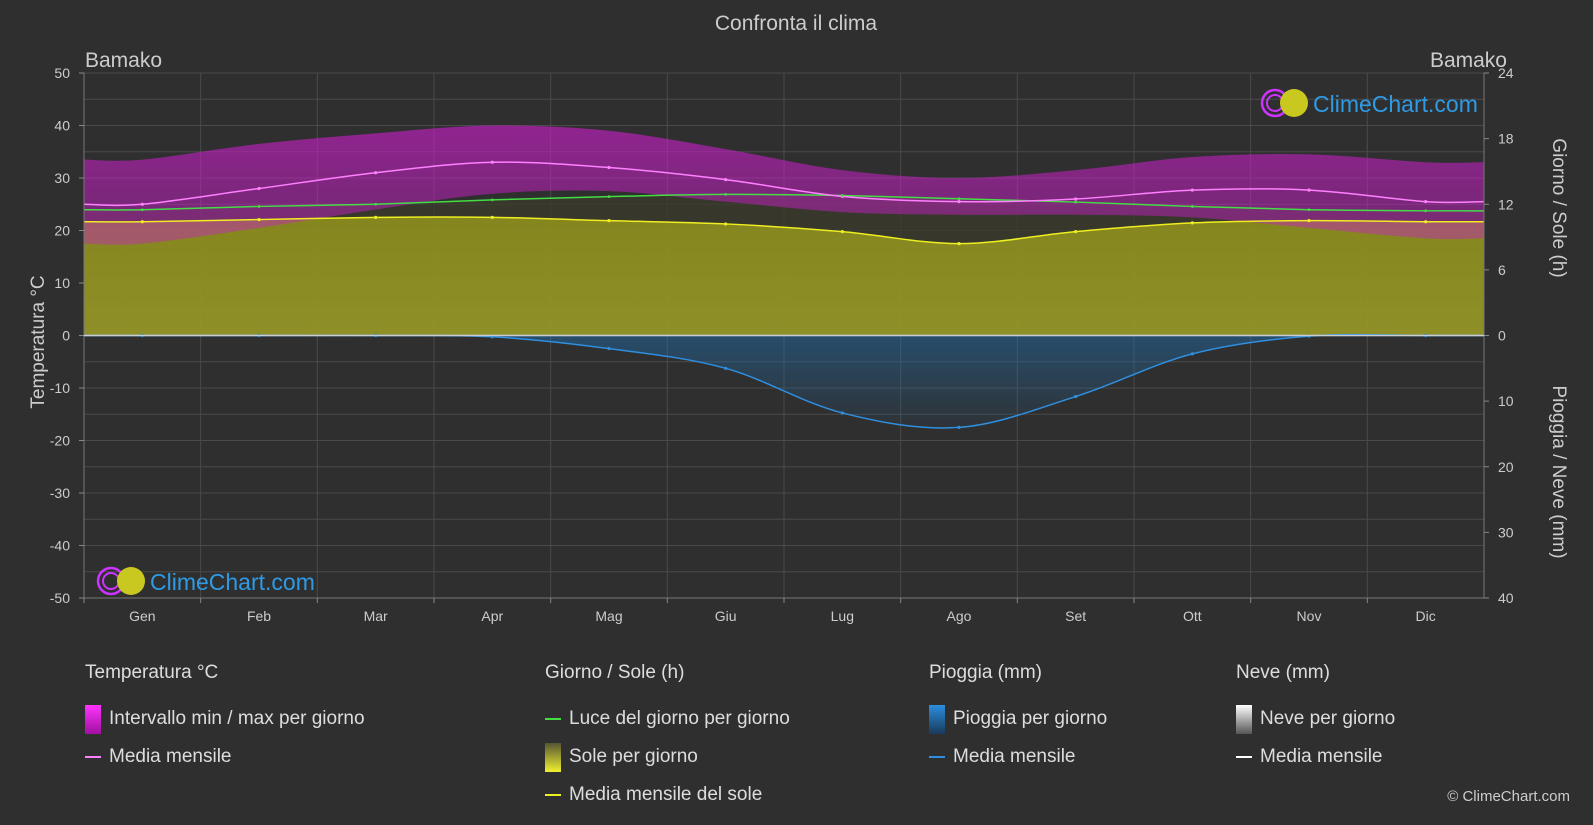 The height and width of the screenshot is (825, 1593). What do you see at coordinates (937, 757) in the screenshot?
I see `rain-mean-swatch` at bounding box center [937, 757].